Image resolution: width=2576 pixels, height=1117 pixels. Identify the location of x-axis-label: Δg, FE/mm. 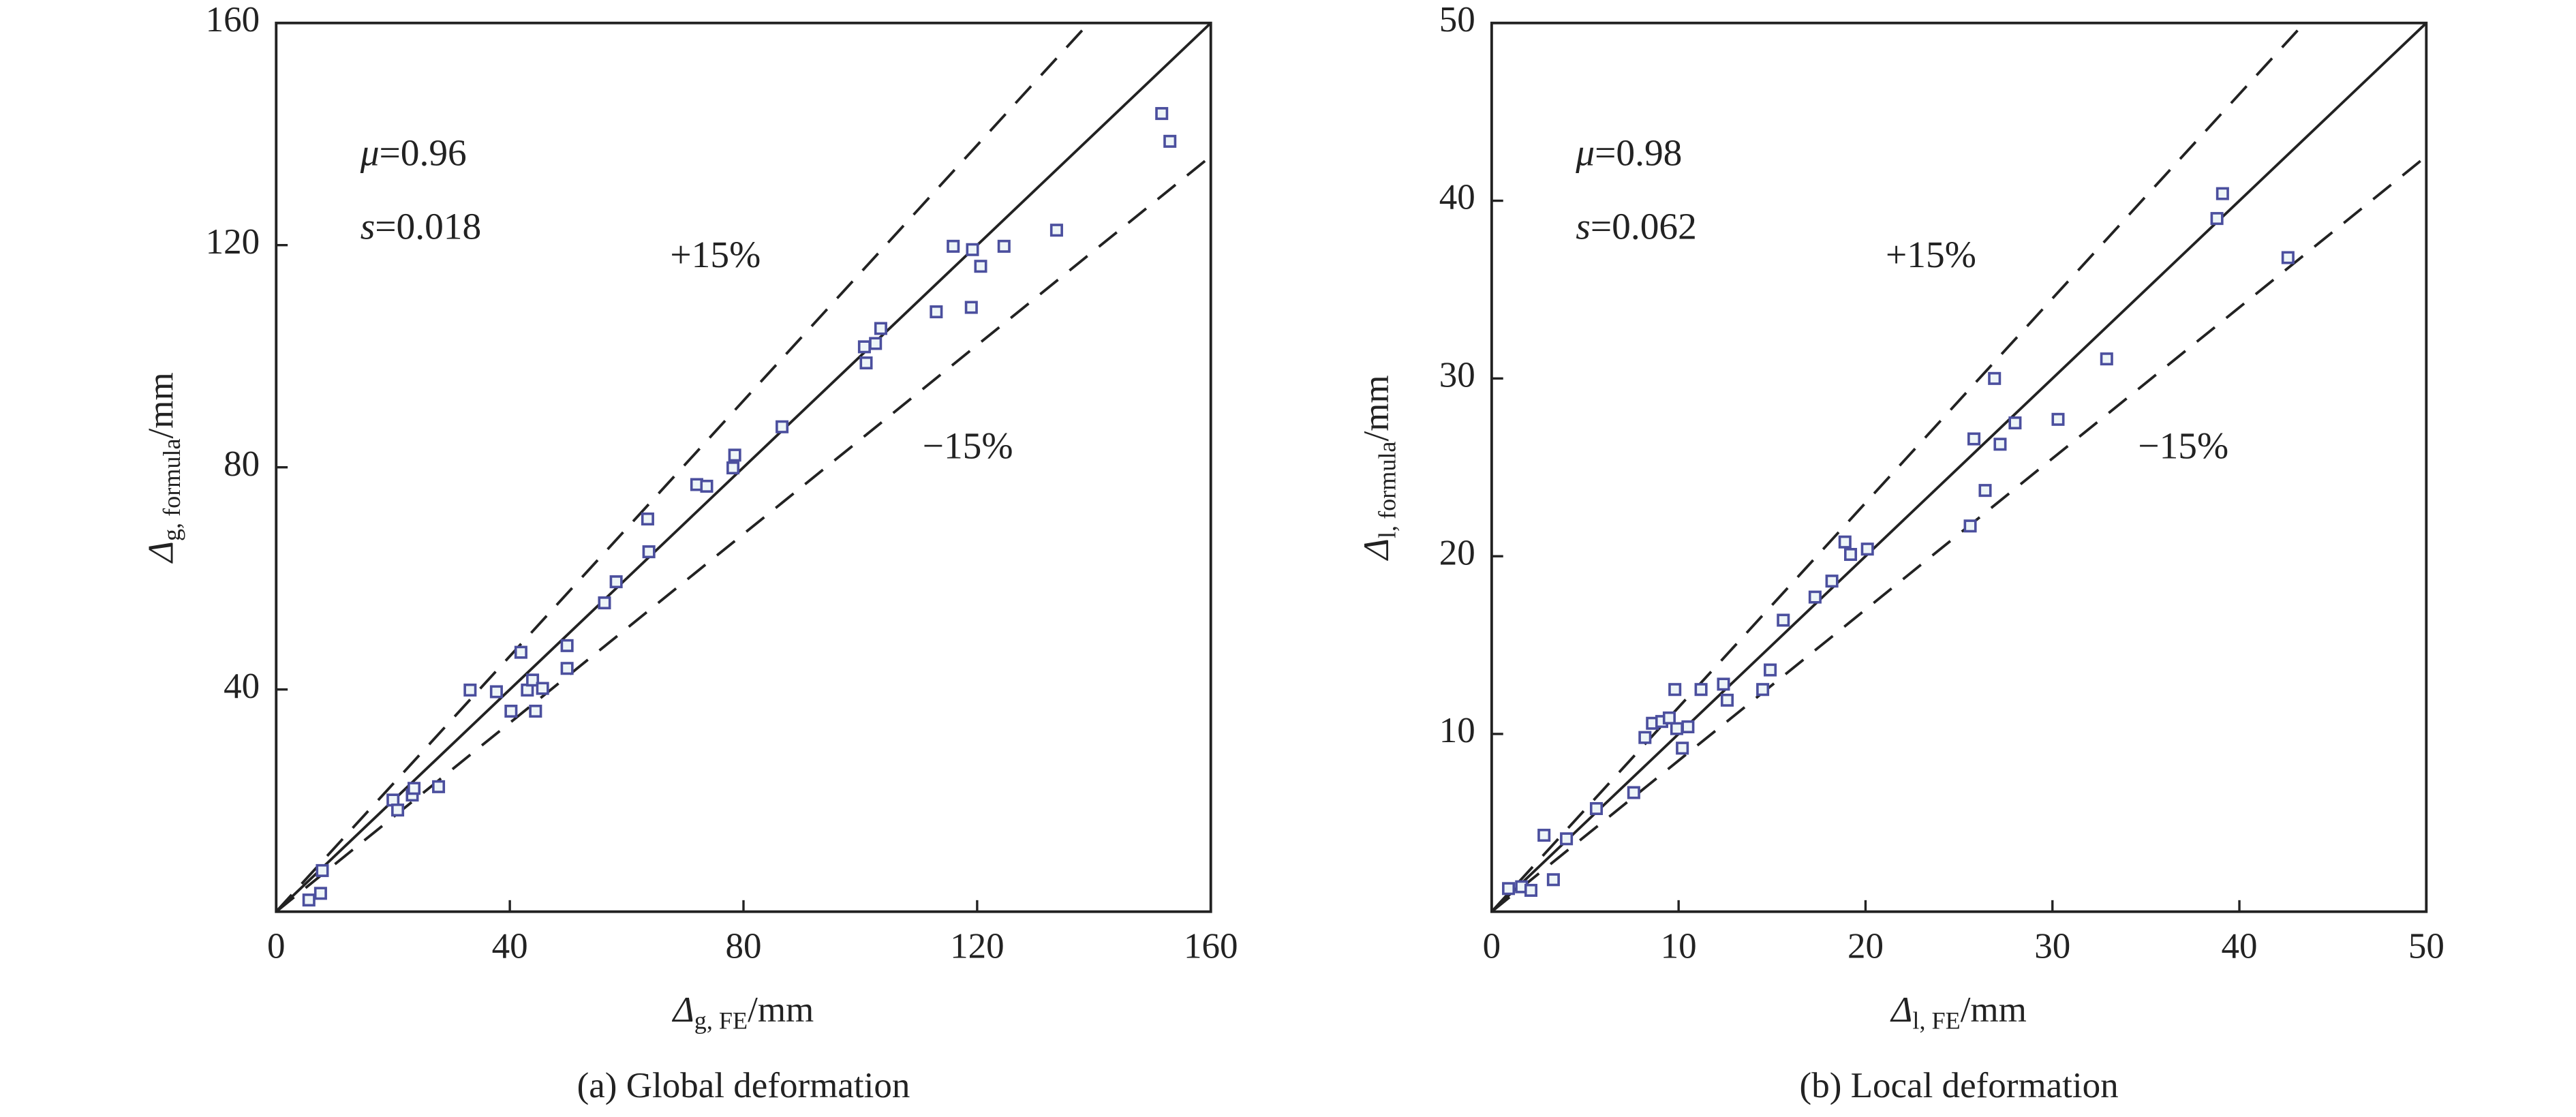
(743, 1012).